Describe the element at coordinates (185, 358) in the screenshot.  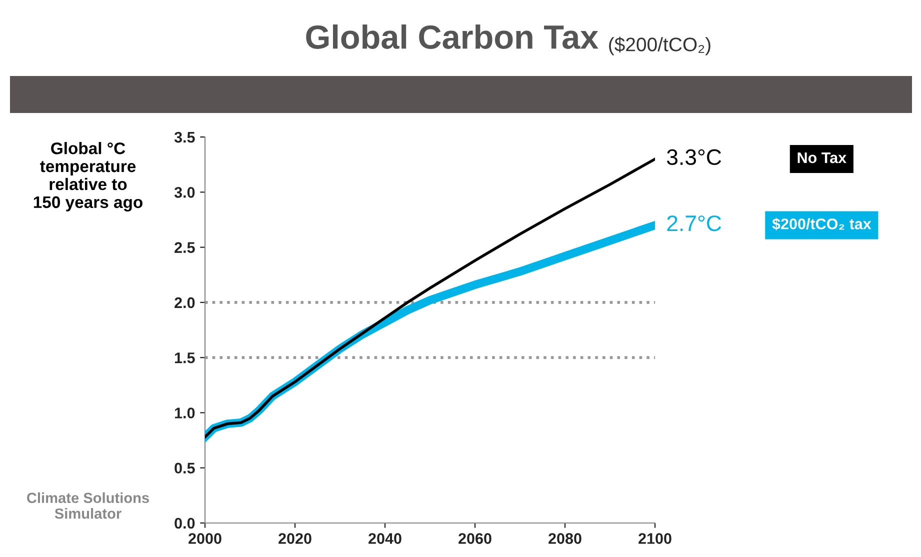
I see `y-tick-label: 1.5` at that location.